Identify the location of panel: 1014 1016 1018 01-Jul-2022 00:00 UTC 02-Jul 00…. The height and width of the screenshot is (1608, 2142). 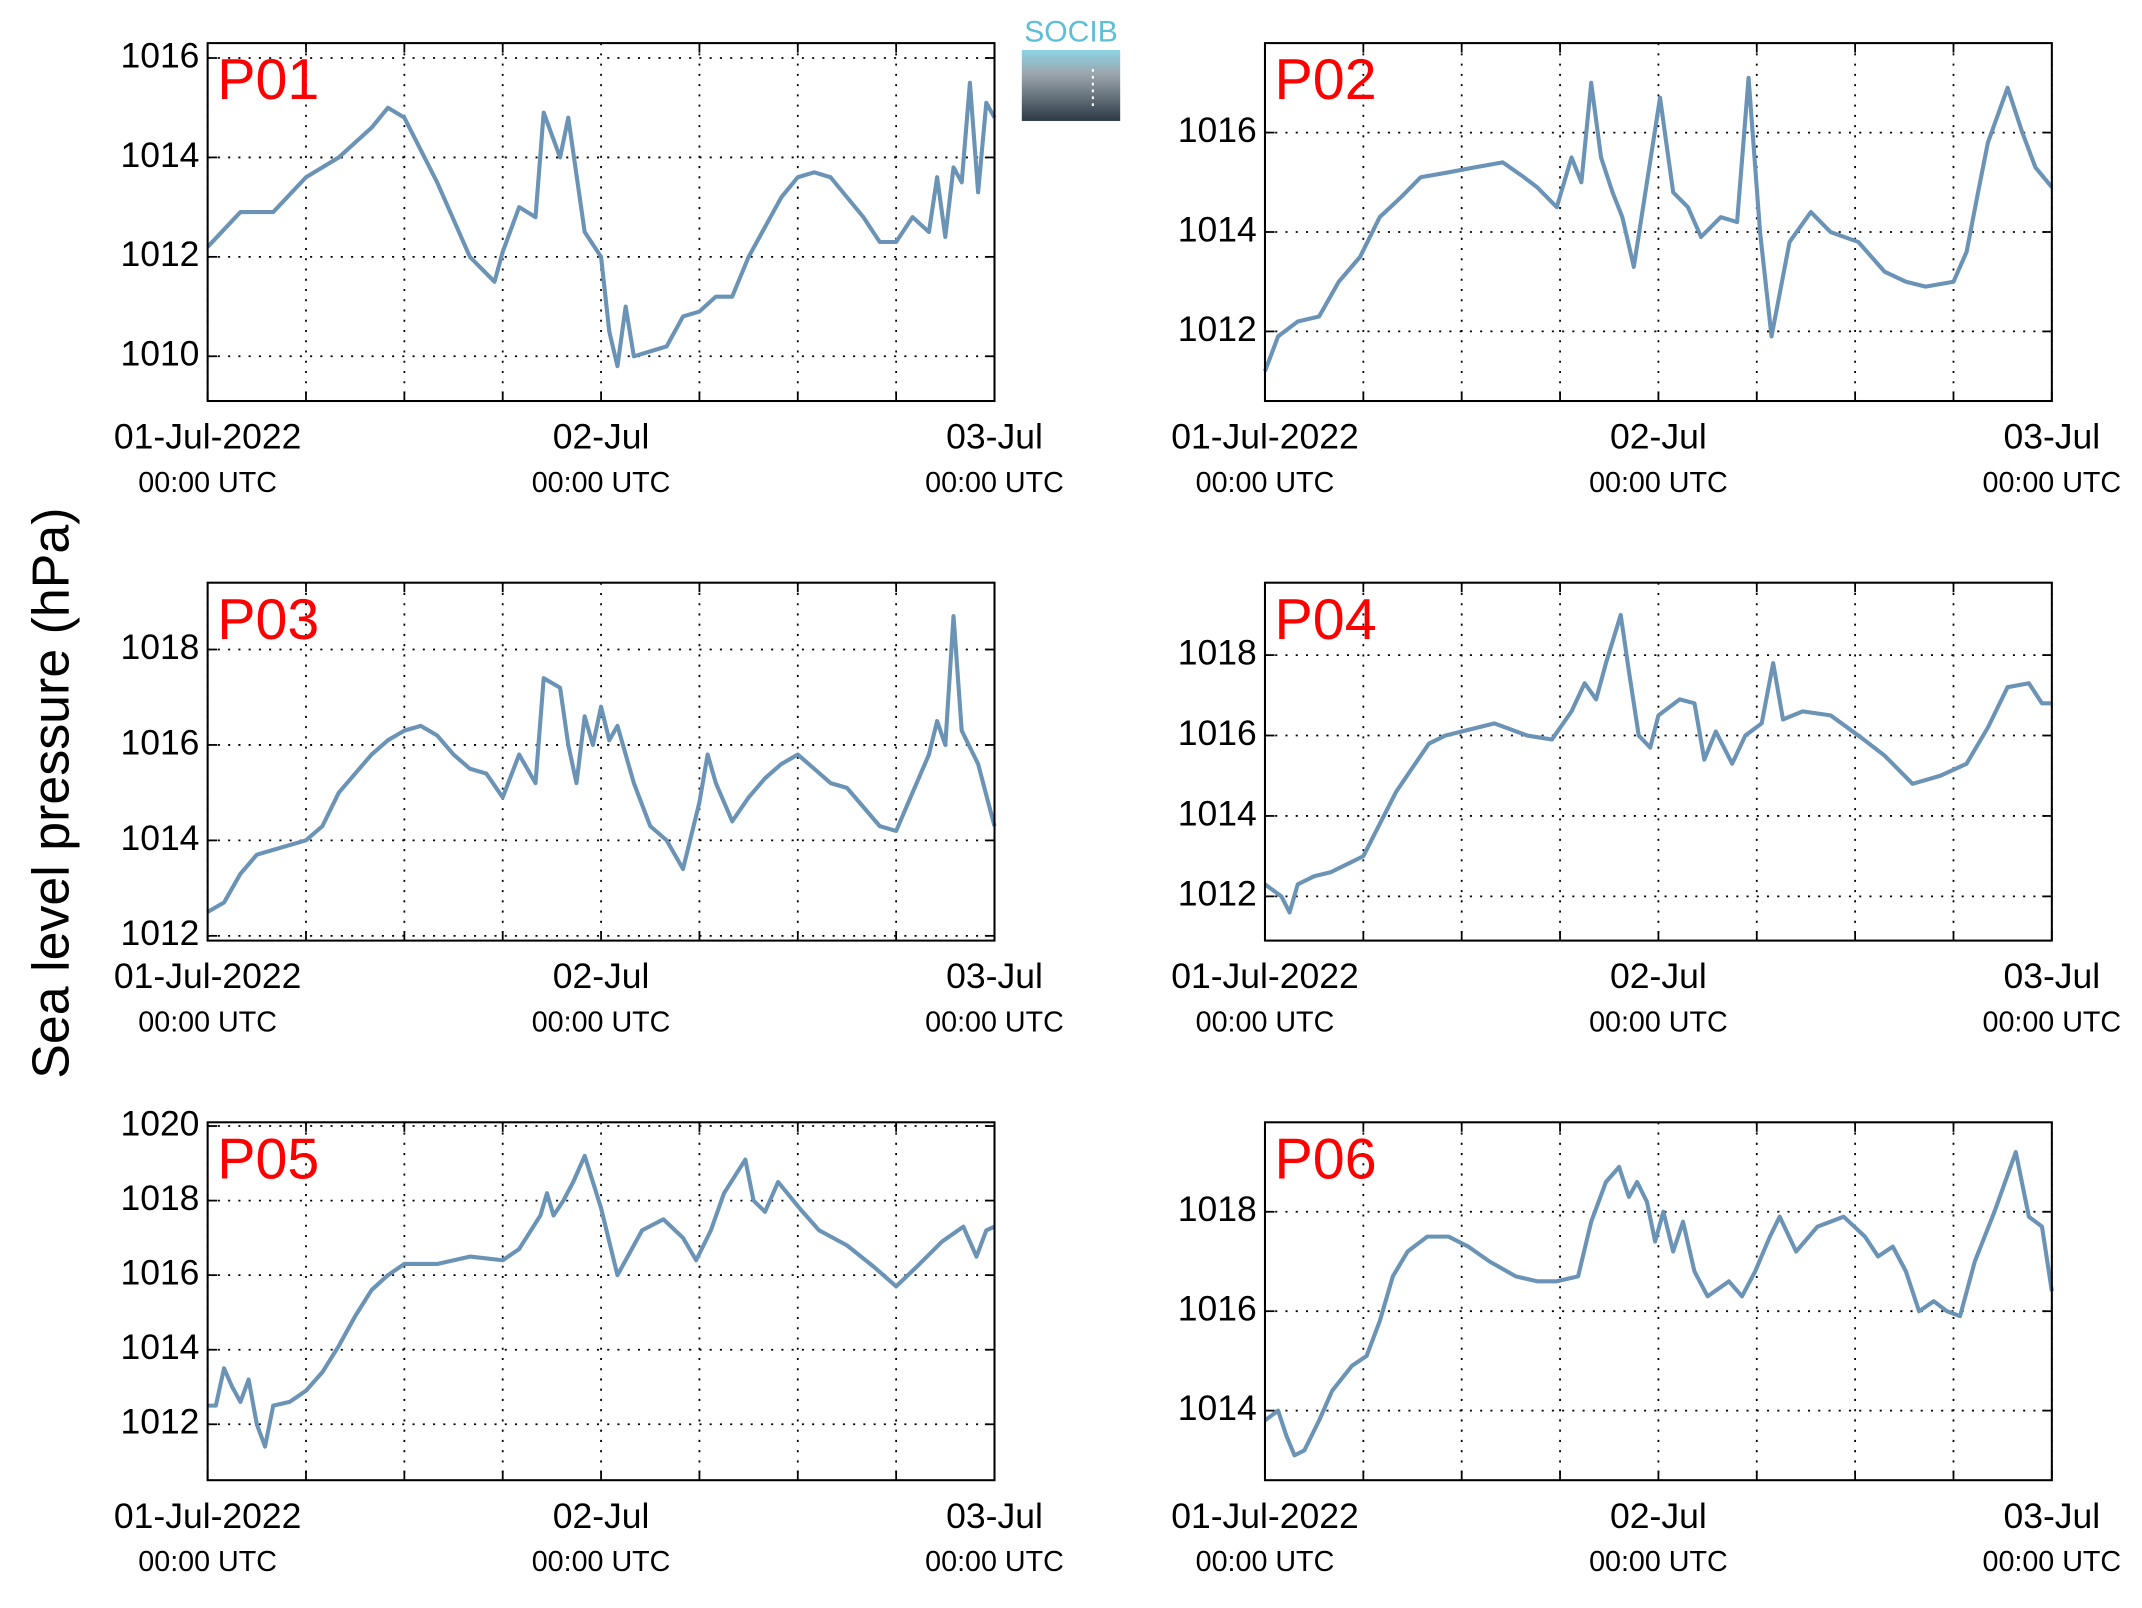
(1646, 1349).